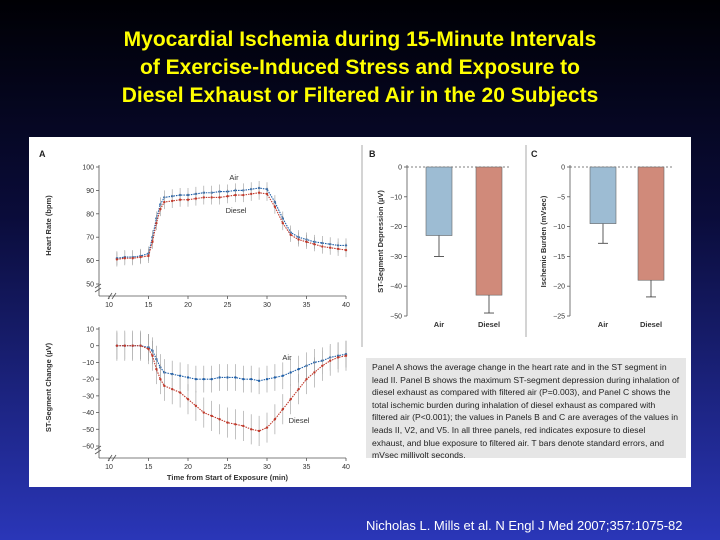 The width and height of the screenshot is (720, 540). What do you see at coordinates (90, 261) in the screenshot?
I see `y-tick-label: 60` at bounding box center [90, 261].